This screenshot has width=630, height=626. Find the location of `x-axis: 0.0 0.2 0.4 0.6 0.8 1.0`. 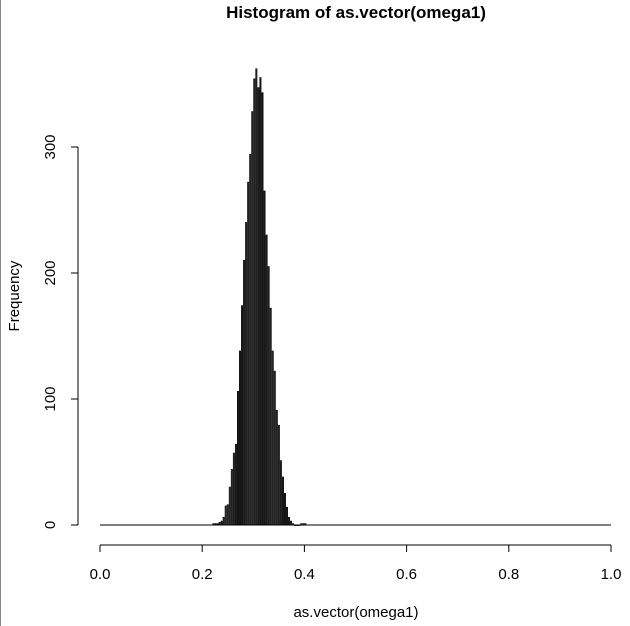

x-axis: 0.0 0.2 0.4 0.6 0.8 1.0 is located at coordinates (356, 563).